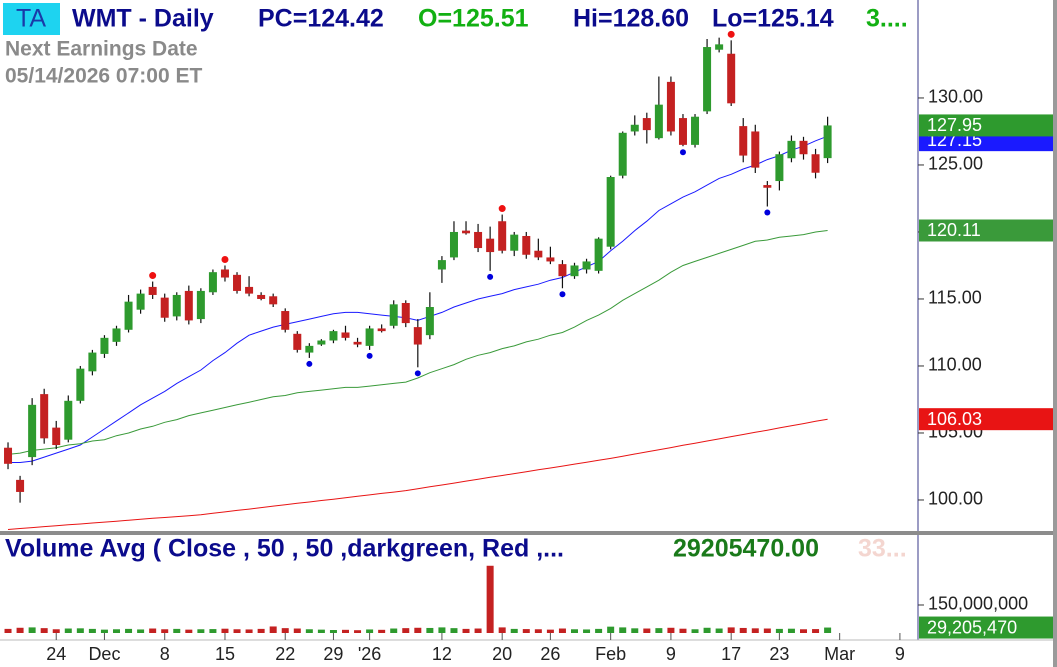  Describe the element at coordinates (502, 209) in the screenshot. I see `pivot-high` at that location.